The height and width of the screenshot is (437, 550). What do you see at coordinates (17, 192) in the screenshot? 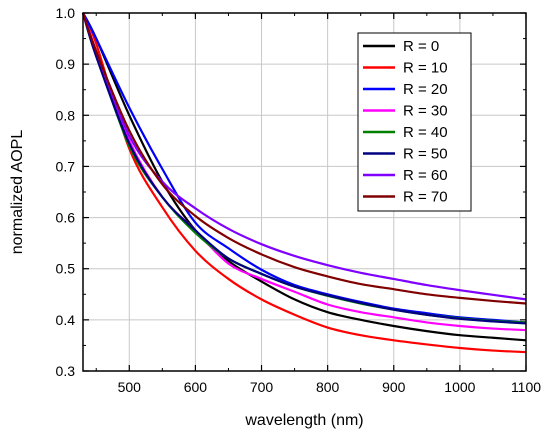
I see `y-axis-label: normalized AOPL` at bounding box center [17, 192].